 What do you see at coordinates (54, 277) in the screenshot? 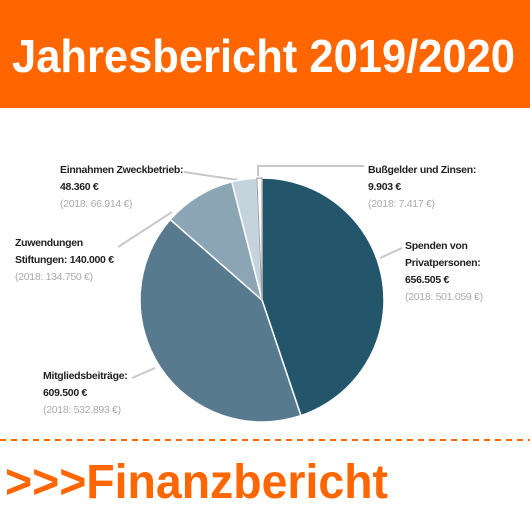
I see `prior-year-label: (2018: 134.750 €)` at bounding box center [54, 277].